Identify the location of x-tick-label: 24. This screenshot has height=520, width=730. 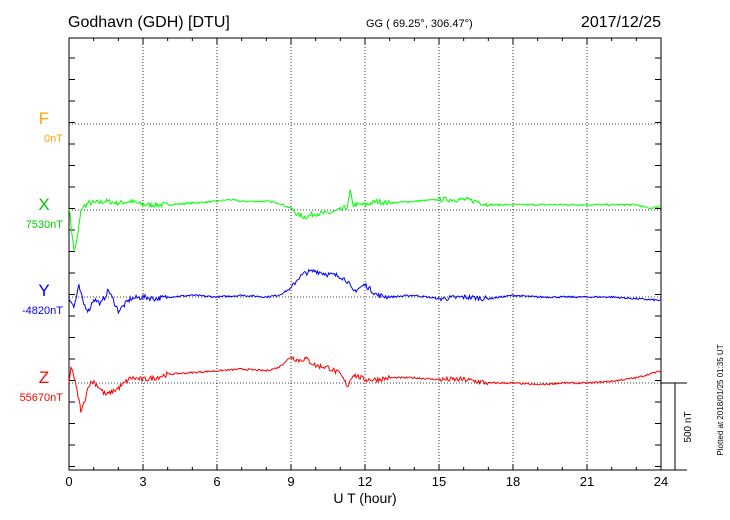
(661, 481).